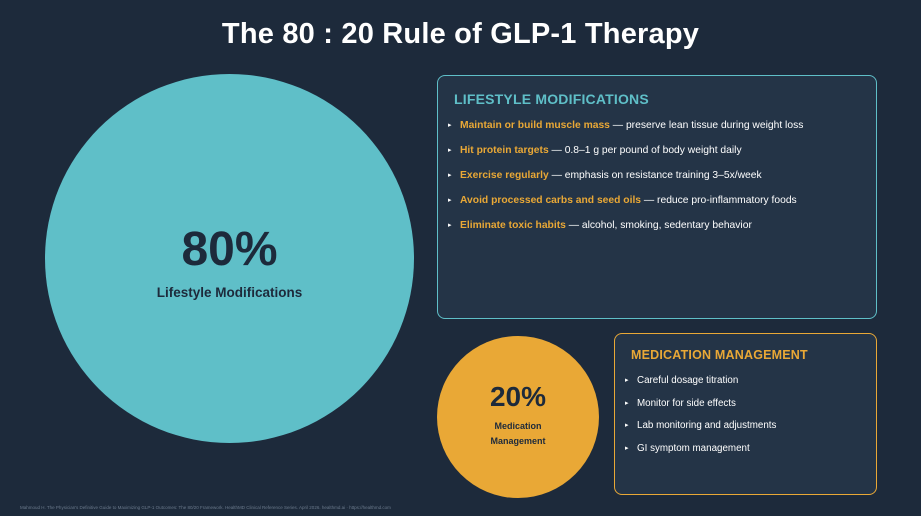 The image size is (921, 516). Describe the element at coordinates (693, 448) in the screenshot. I see `item-text: GI symptom management` at that location.